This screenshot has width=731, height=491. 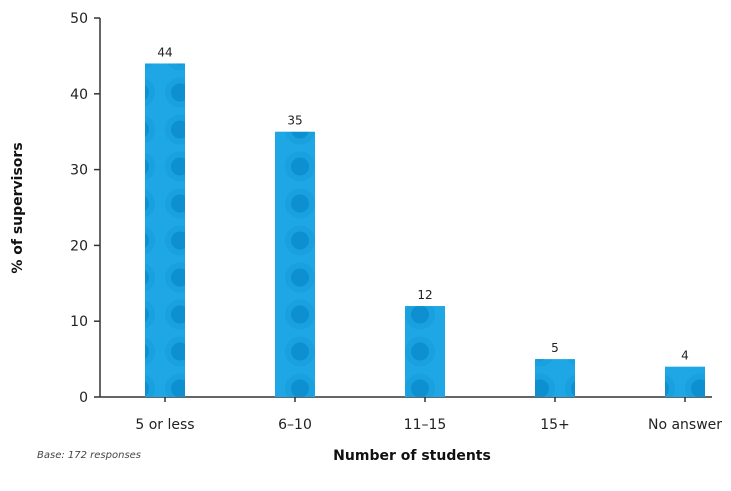 What do you see at coordinates (295, 425) in the screenshot?
I see `x-tick-label: 6–10` at bounding box center [295, 425].